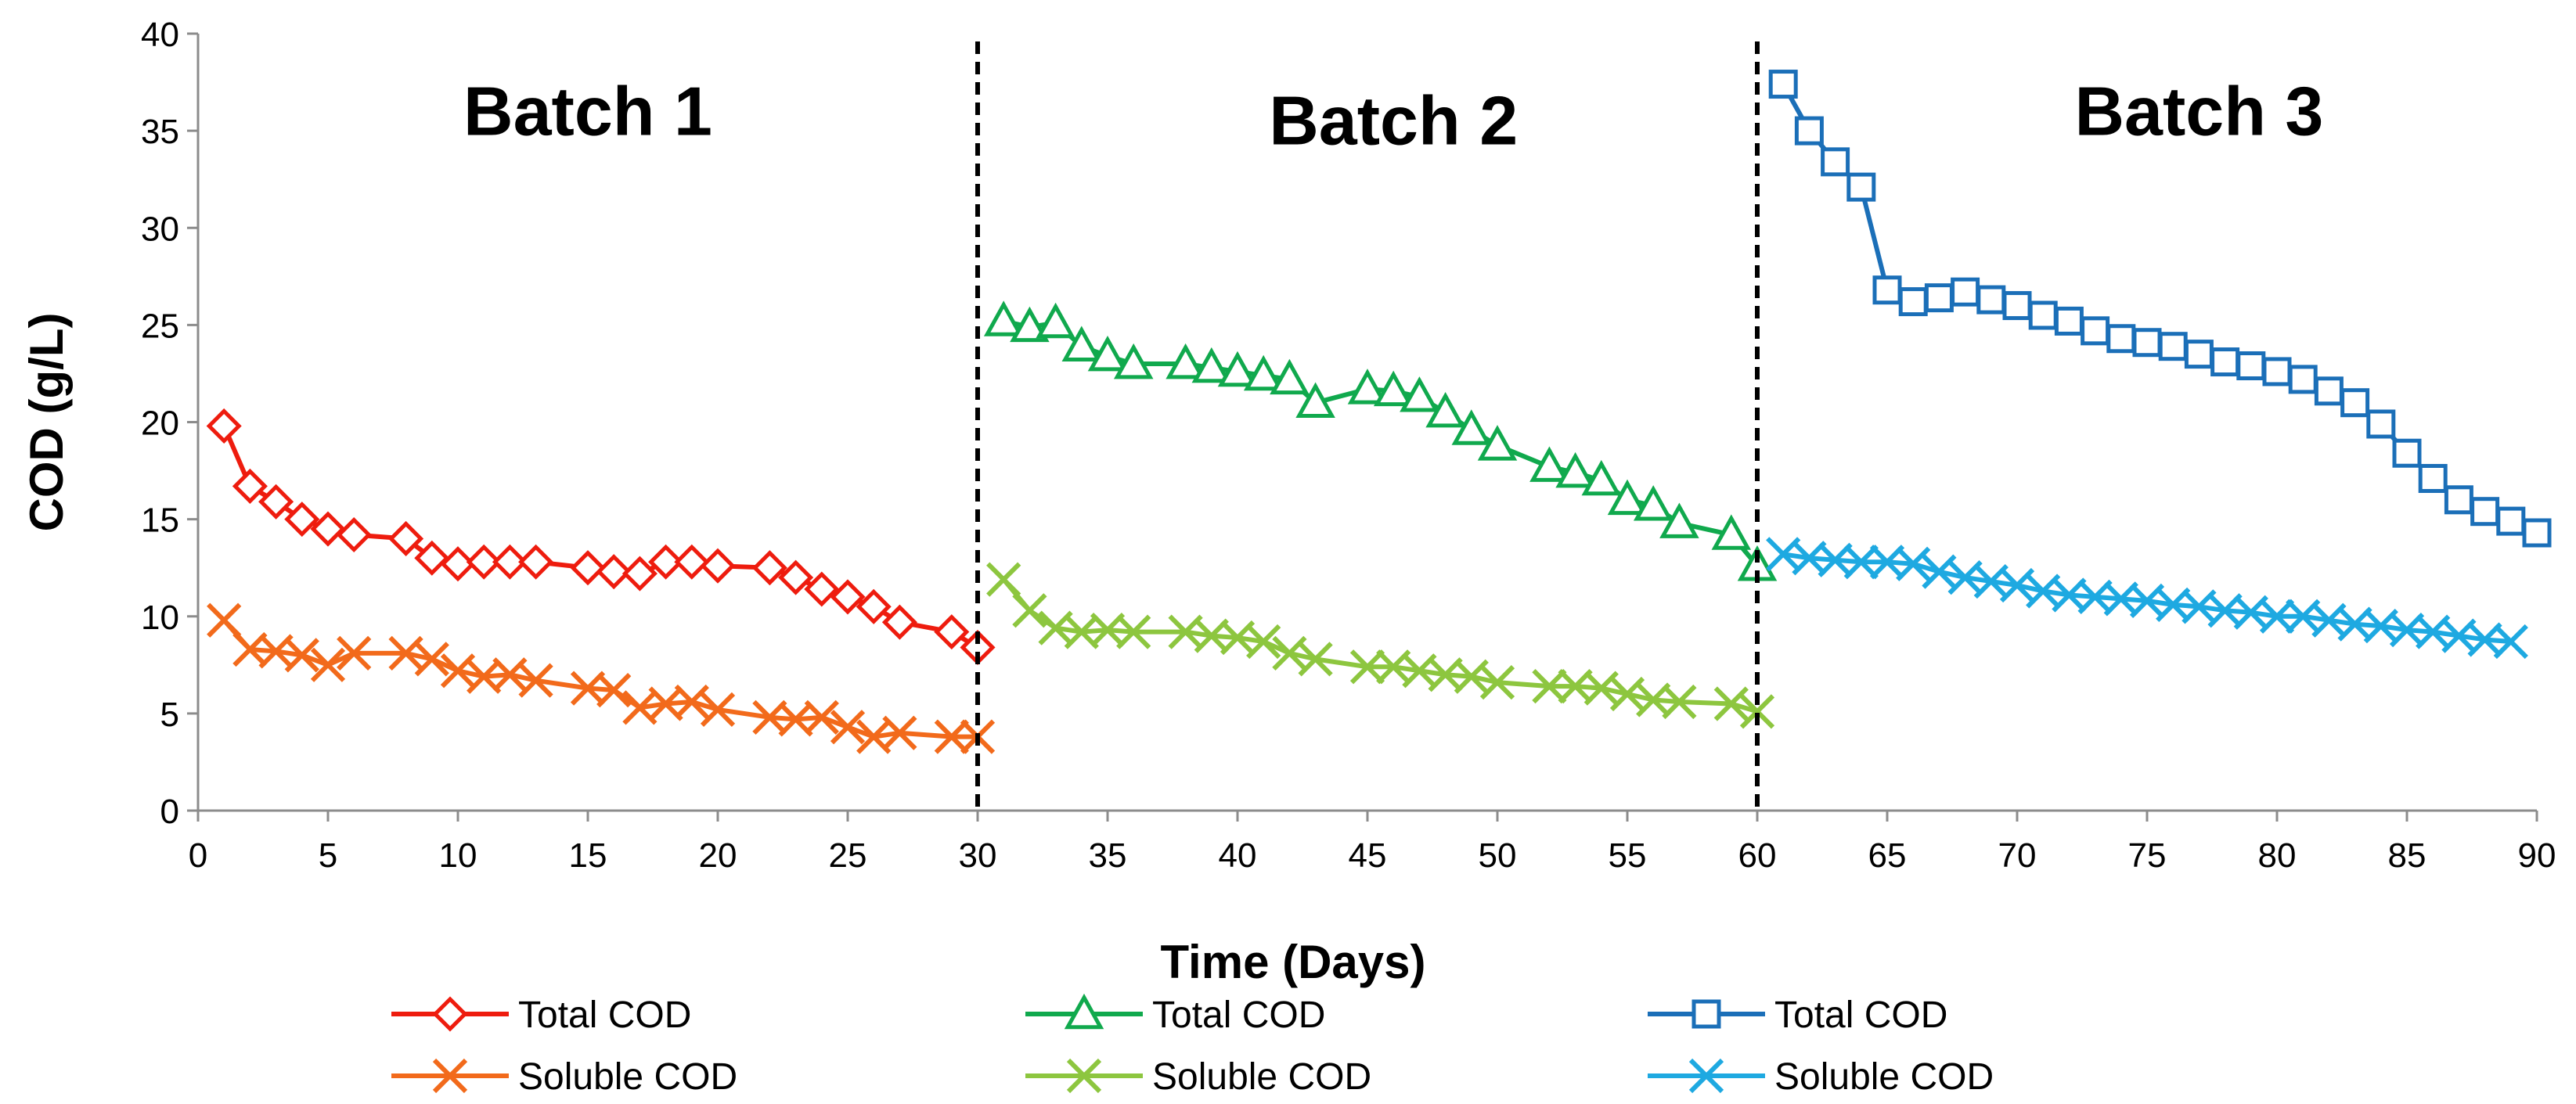 Image resolution: width=2576 pixels, height=1104 pixels. Describe the element at coordinates (601, 537) in the screenshot. I see `series-batch-1-total-cod` at that location.